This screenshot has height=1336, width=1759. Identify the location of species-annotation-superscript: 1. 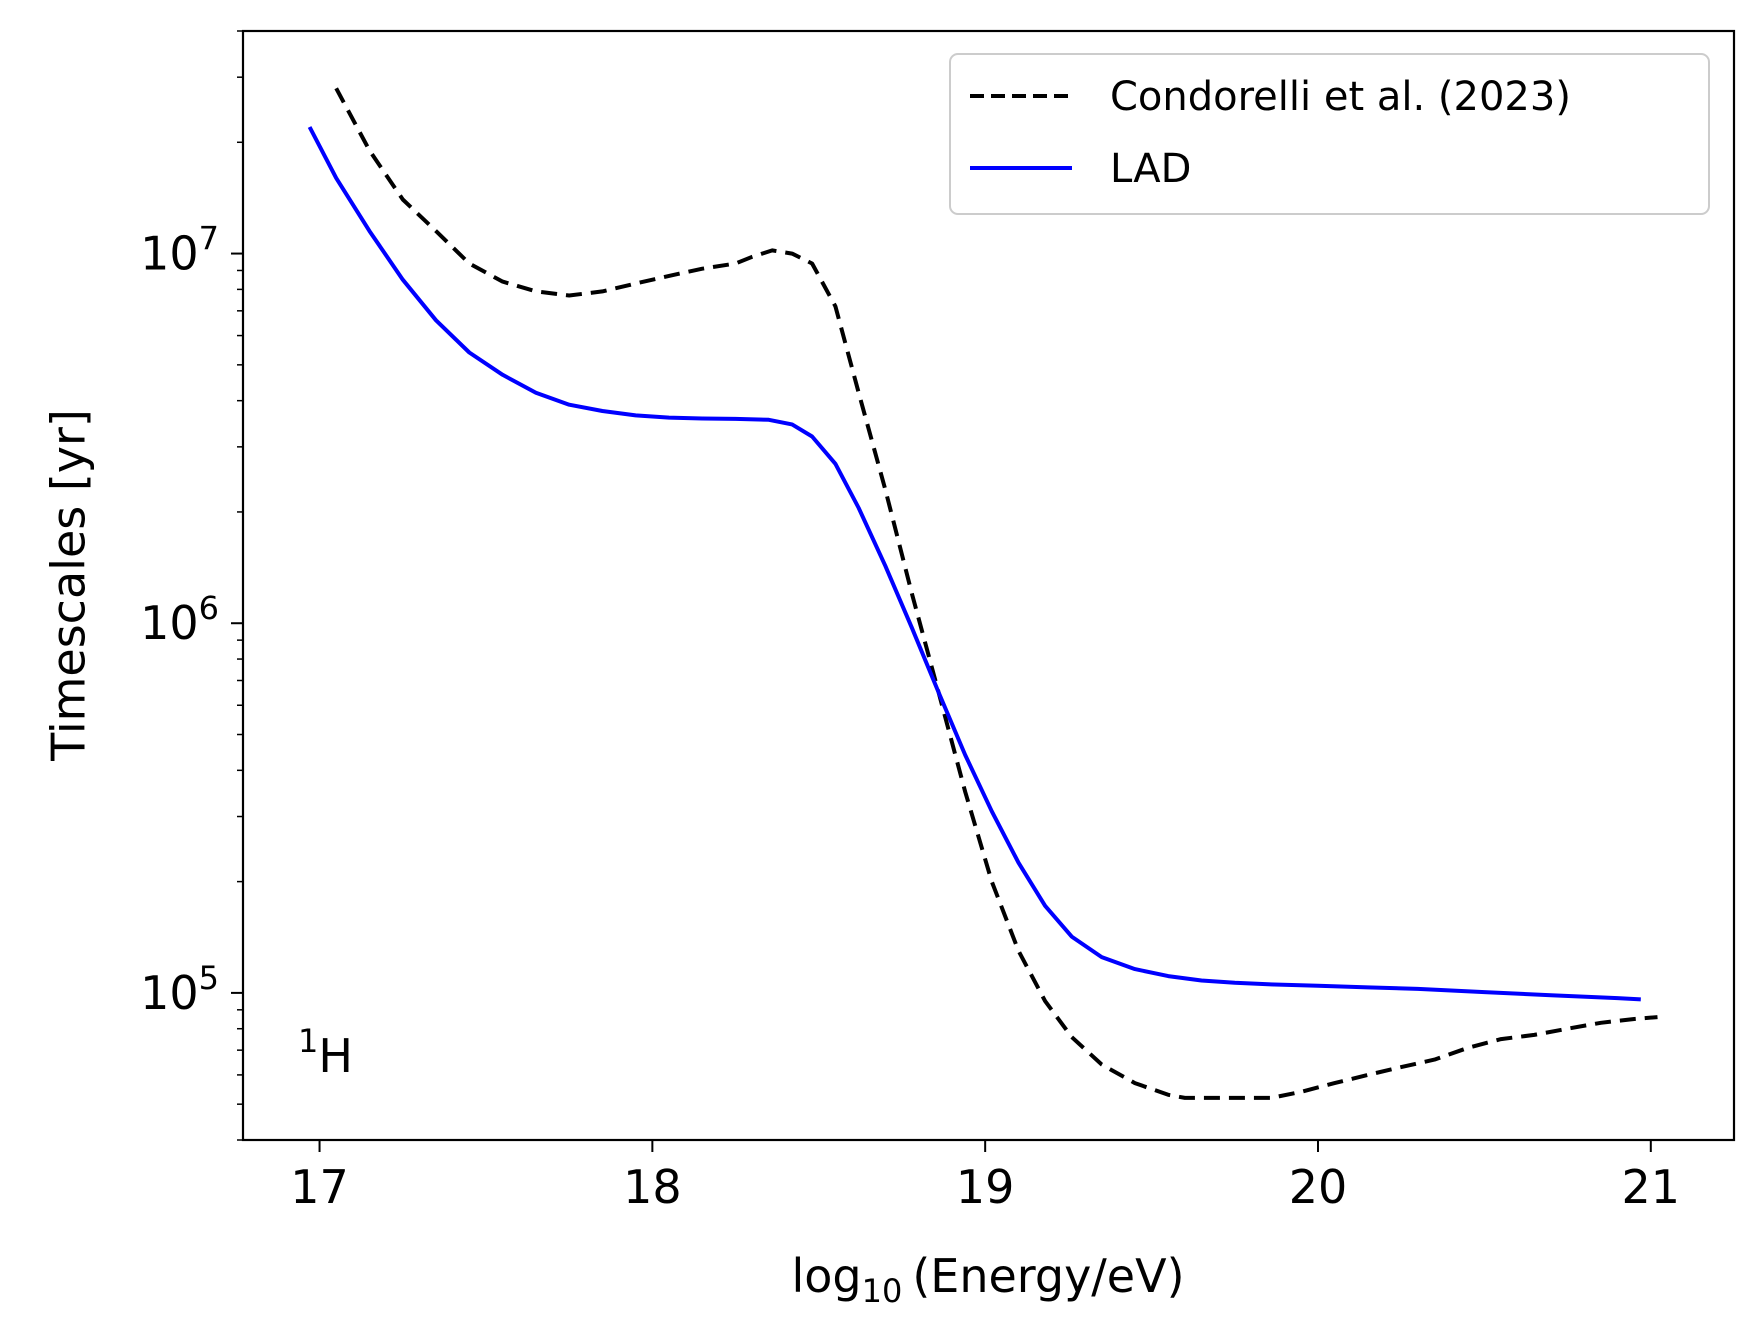
(308, 1041).